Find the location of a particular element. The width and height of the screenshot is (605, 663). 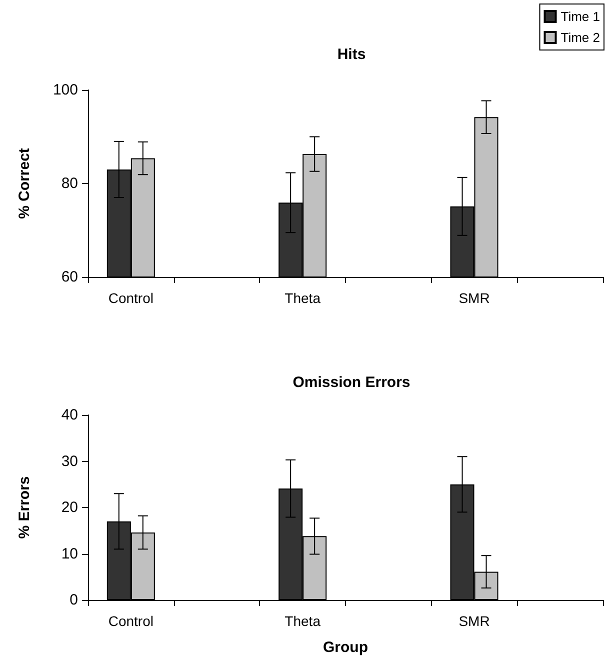

chart-title: Hits is located at coordinates (351, 54).